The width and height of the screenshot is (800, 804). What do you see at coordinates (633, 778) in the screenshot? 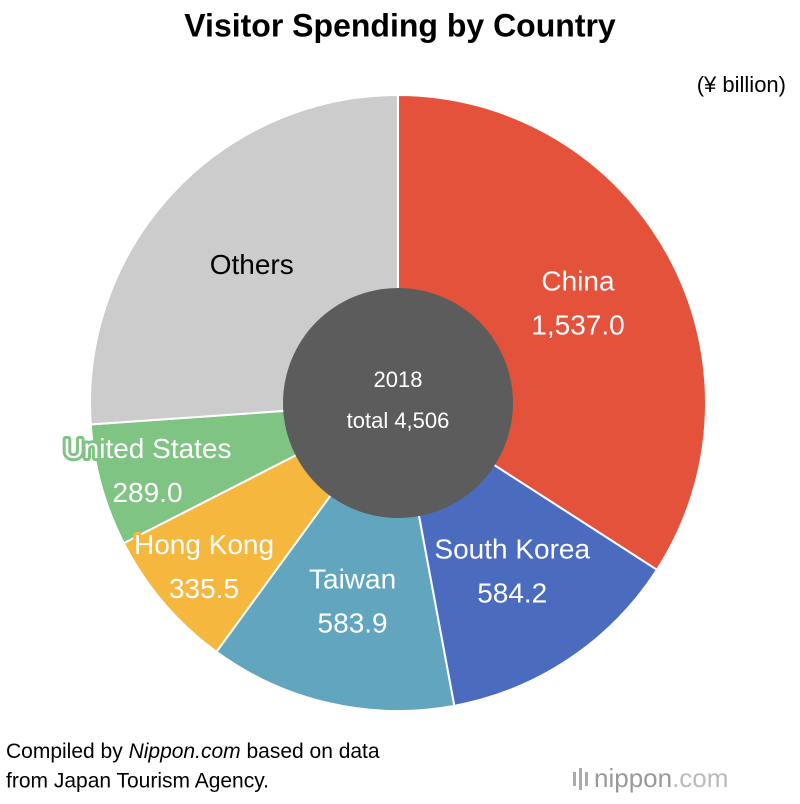
I see `logo-name: nippon` at bounding box center [633, 778].